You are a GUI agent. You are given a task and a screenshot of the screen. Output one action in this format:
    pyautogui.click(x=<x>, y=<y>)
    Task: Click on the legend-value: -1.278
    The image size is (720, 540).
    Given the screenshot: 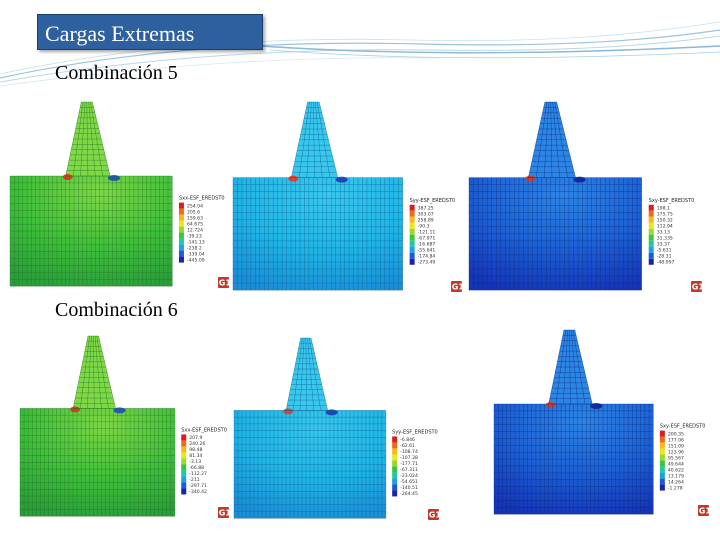 What is the action you would take?
    pyautogui.click(x=675, y=488)
    